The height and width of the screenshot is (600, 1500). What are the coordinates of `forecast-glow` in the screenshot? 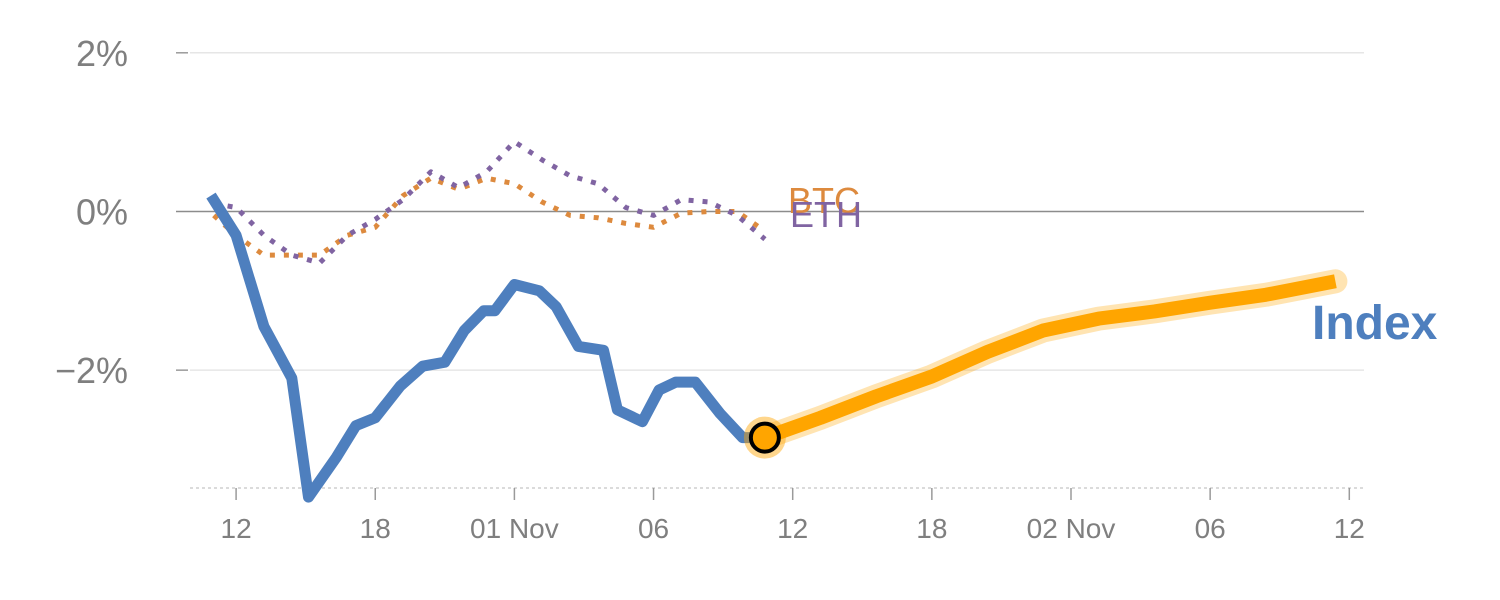 It's located at (1050, 359).